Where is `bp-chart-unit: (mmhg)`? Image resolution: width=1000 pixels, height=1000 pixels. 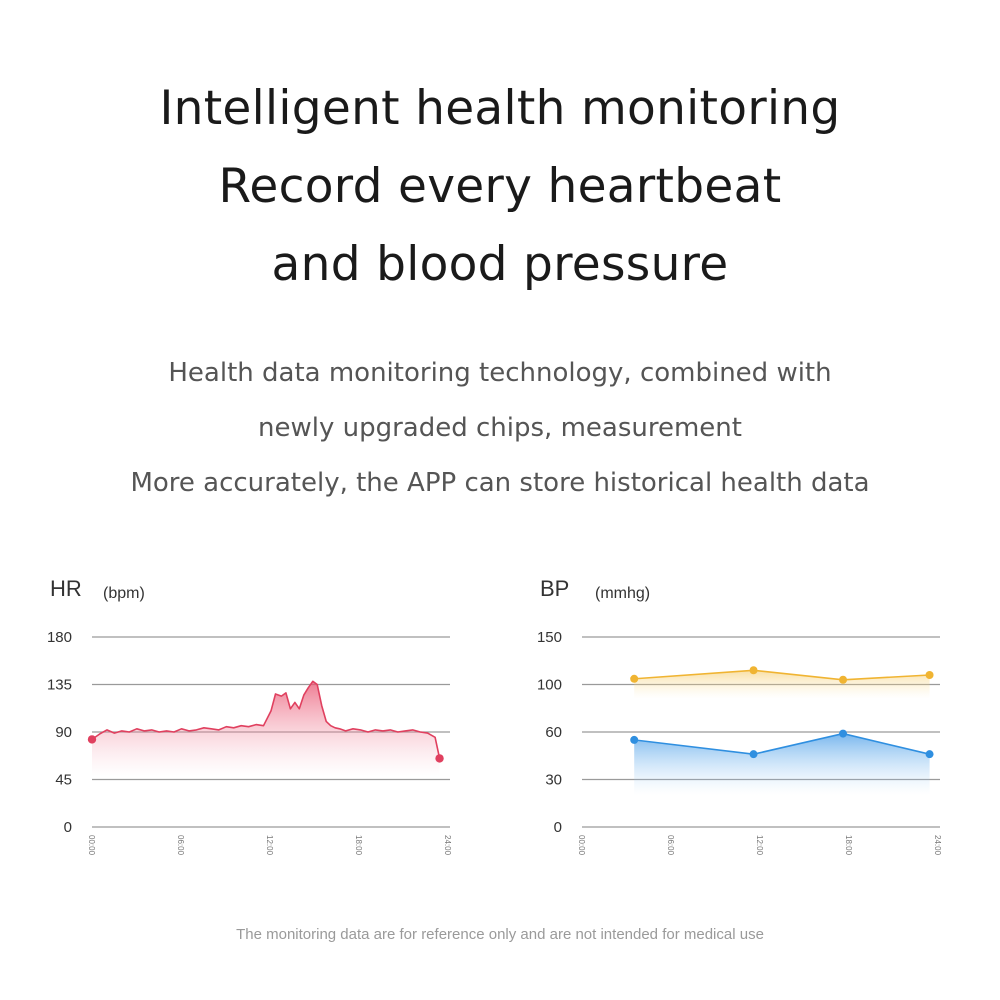 bp-chart-unit: (mmhg) is located at coordinates (622, 593).